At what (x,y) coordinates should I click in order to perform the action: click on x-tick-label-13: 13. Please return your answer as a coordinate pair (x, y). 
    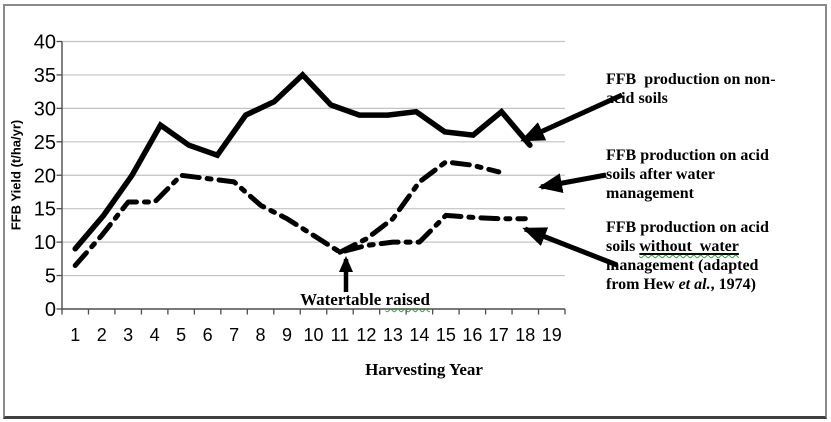
    Looking at the image, I should click on (393, 335).